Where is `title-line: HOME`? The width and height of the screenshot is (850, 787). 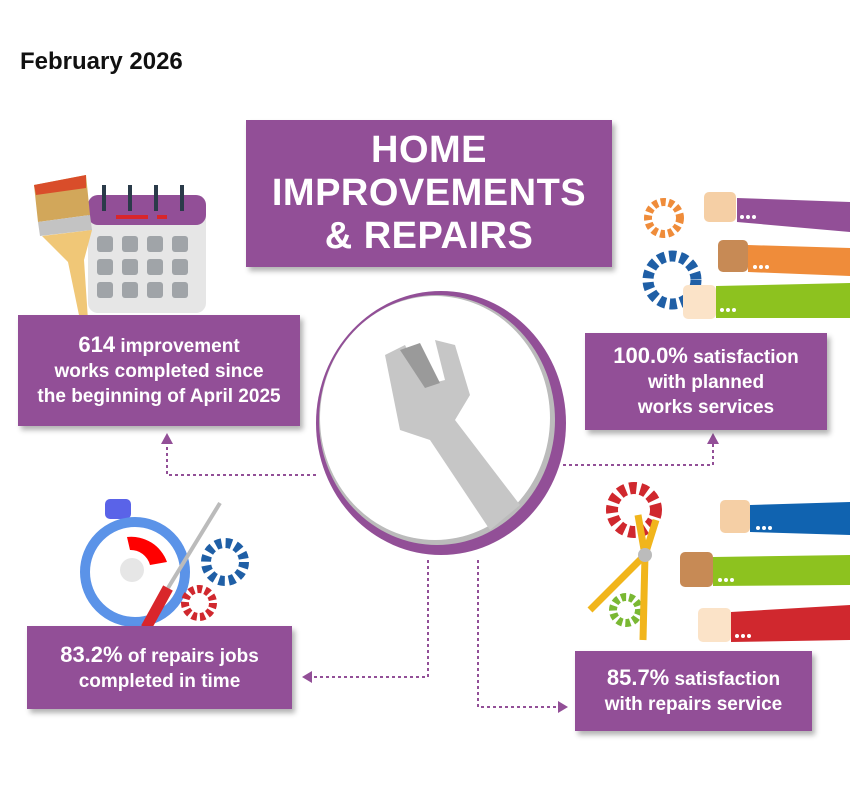
title-line: HOME is located at coordinates (429, 150).